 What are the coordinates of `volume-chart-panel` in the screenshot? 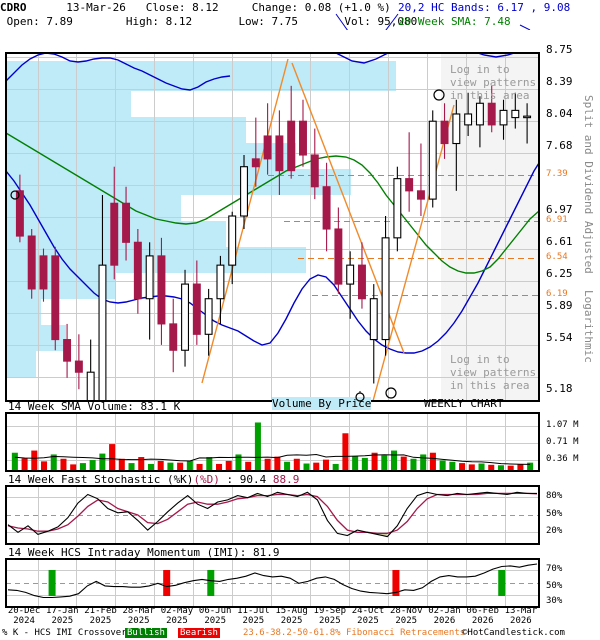 It's located at (272, 442).